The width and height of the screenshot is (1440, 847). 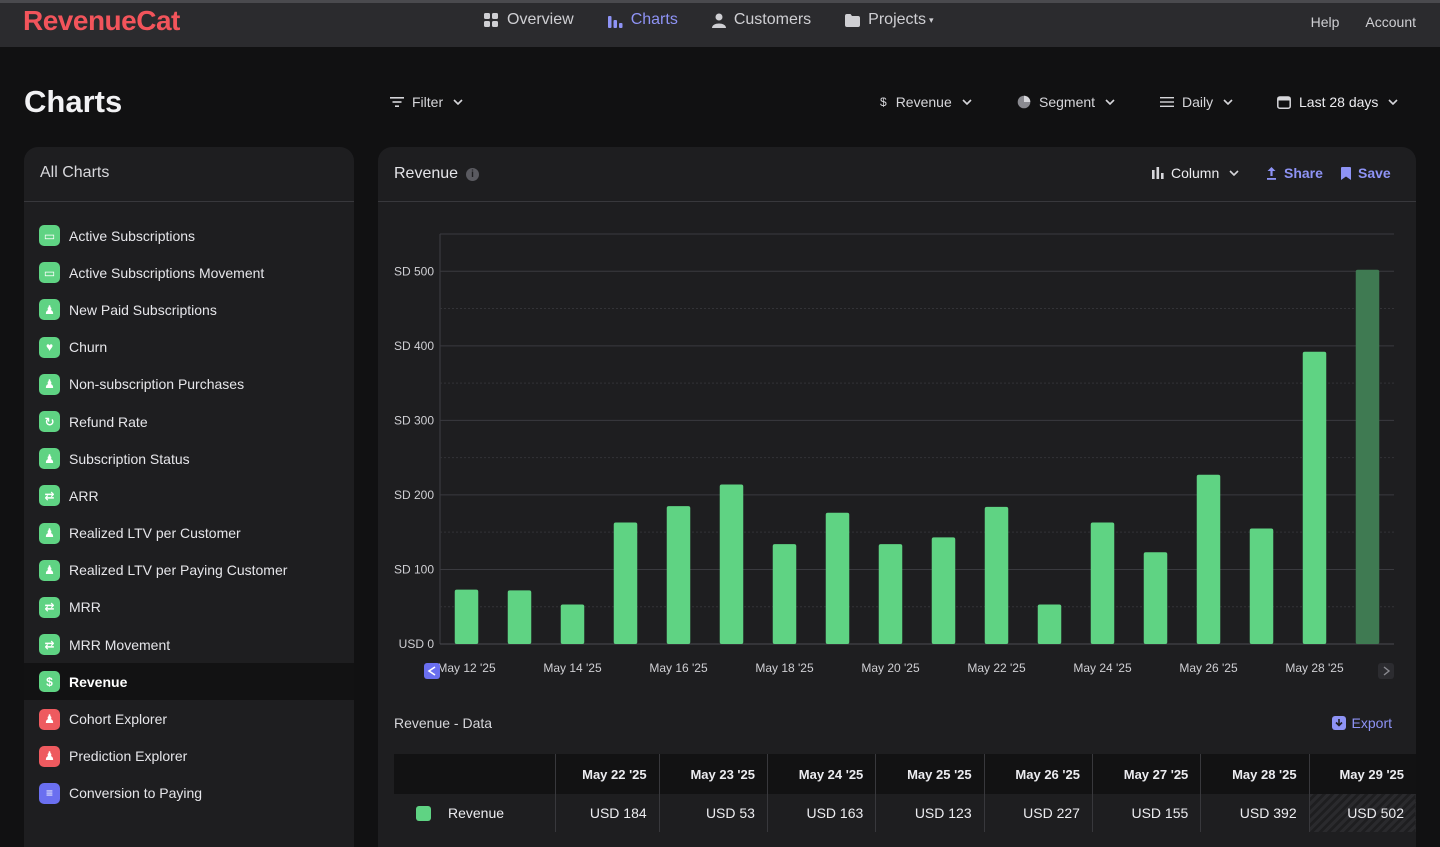 I want to click on account-link: Account, so click(x=1390, y=22).